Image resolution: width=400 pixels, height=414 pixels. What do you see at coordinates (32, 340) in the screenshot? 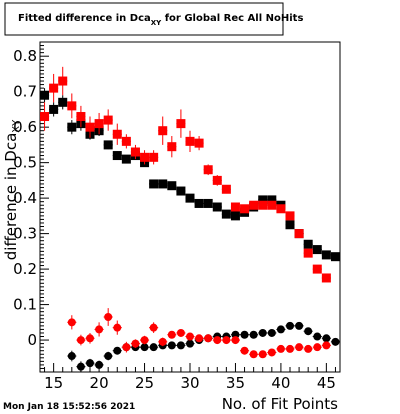
I see `y-tick-label: 0` at bounding box center [32, 340].